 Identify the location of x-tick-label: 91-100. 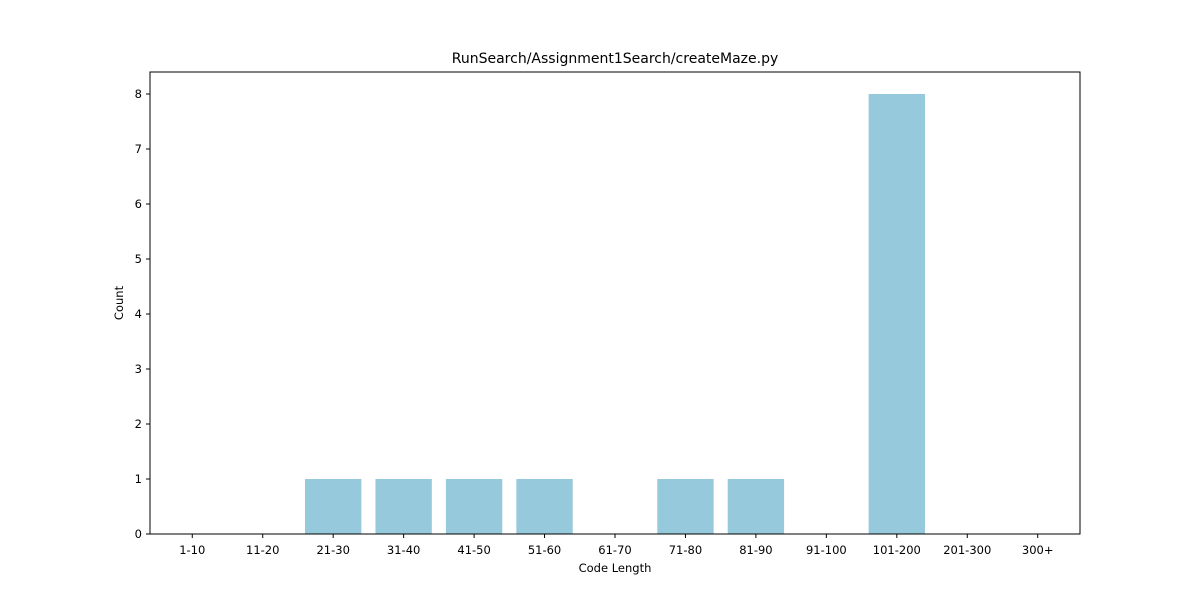
(826, 550).